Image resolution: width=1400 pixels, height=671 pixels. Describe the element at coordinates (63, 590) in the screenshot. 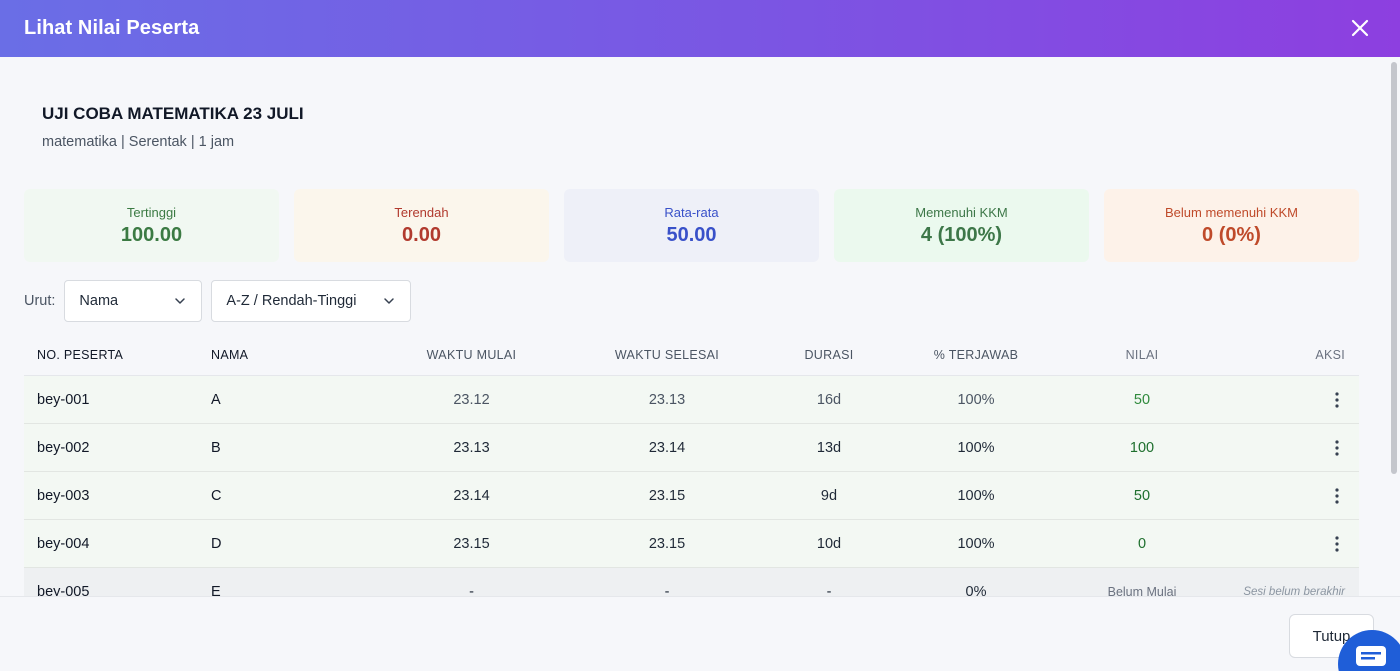

I see `cell-no-peserta: bey-005` at that location.